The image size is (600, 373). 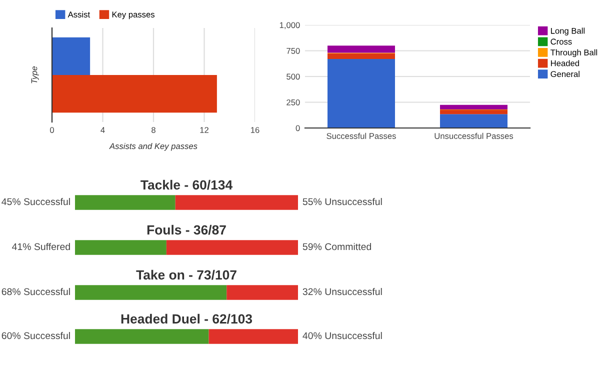 I want to click on legend-label: Headed, so click(x=565, y=63).